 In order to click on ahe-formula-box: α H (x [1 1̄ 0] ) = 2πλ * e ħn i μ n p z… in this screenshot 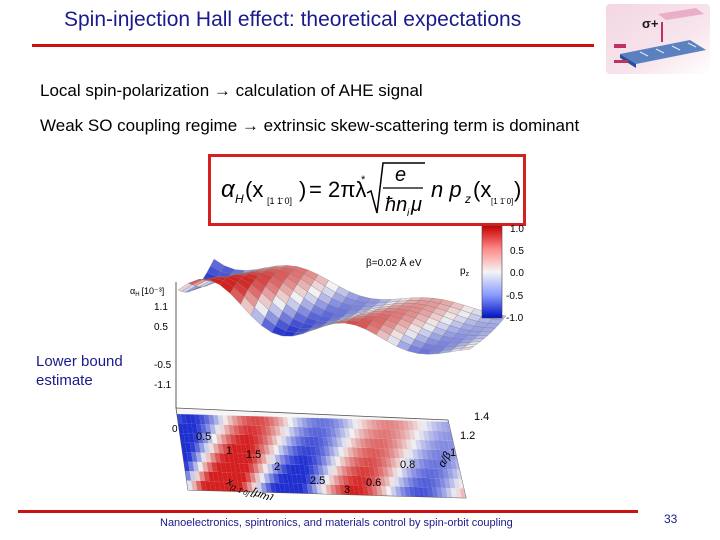, I will do `click(367, 190)`.